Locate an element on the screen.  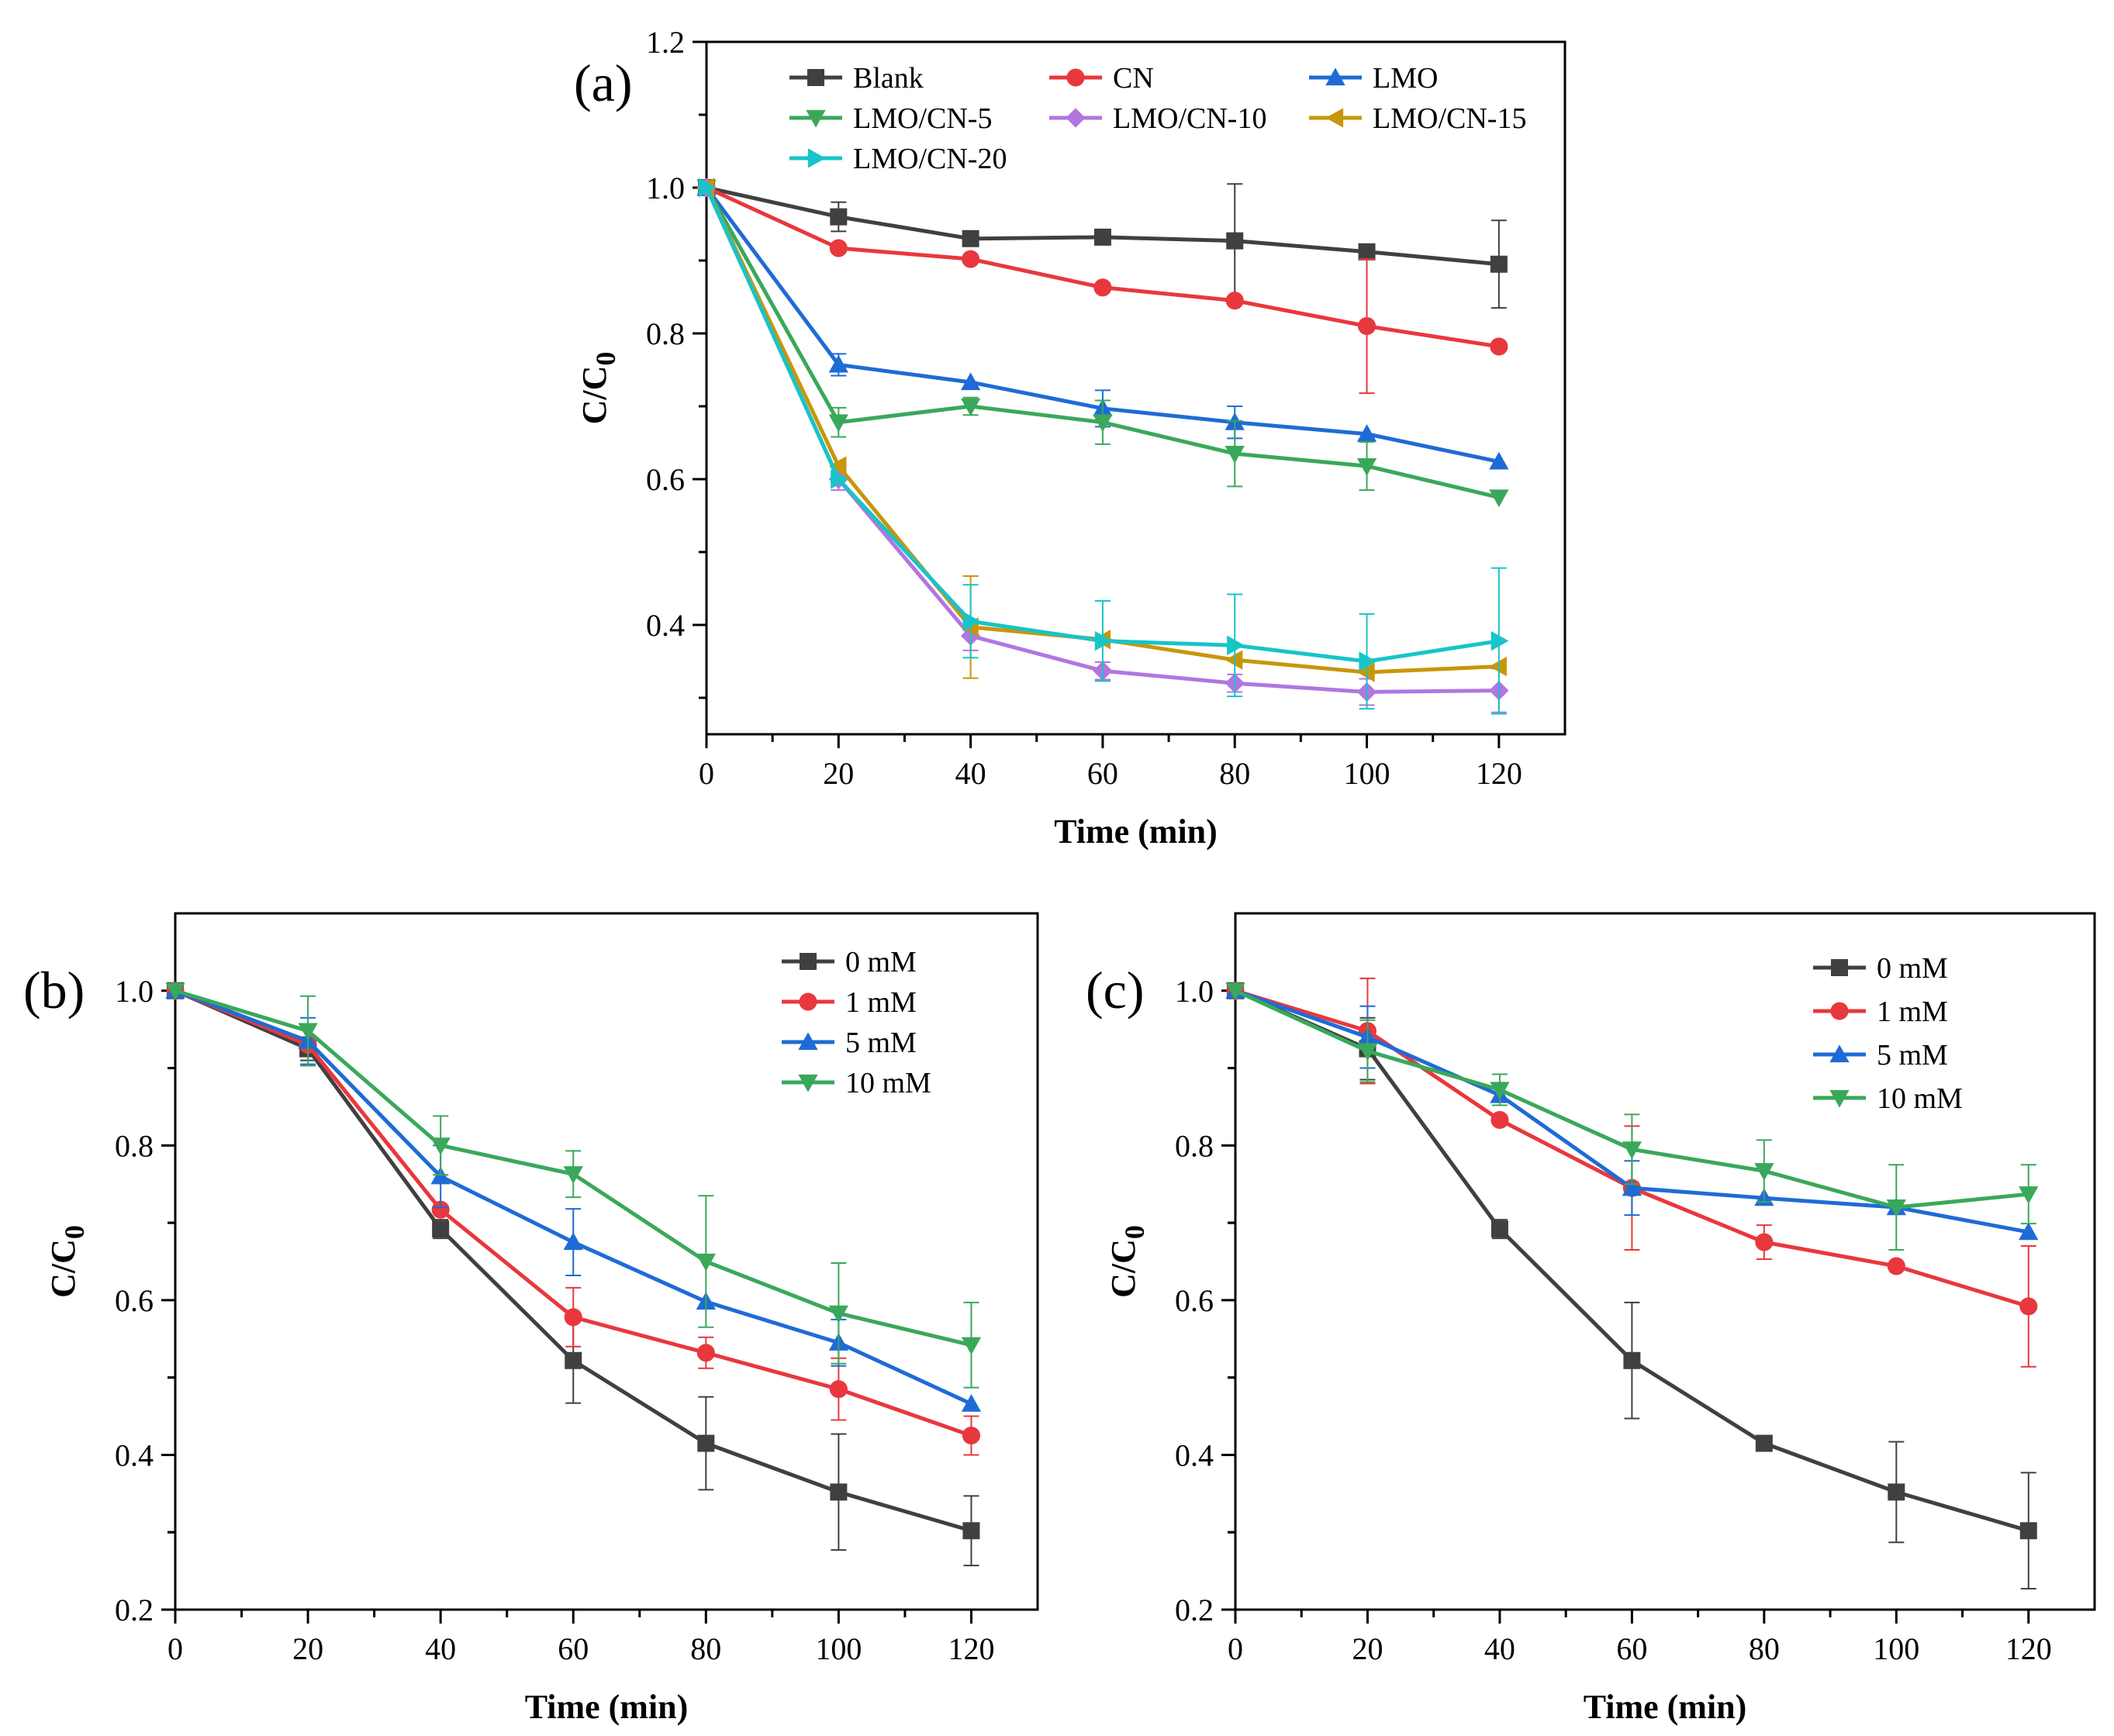
y-axis-title: C/C0 is located at coordinates (67, 1261).